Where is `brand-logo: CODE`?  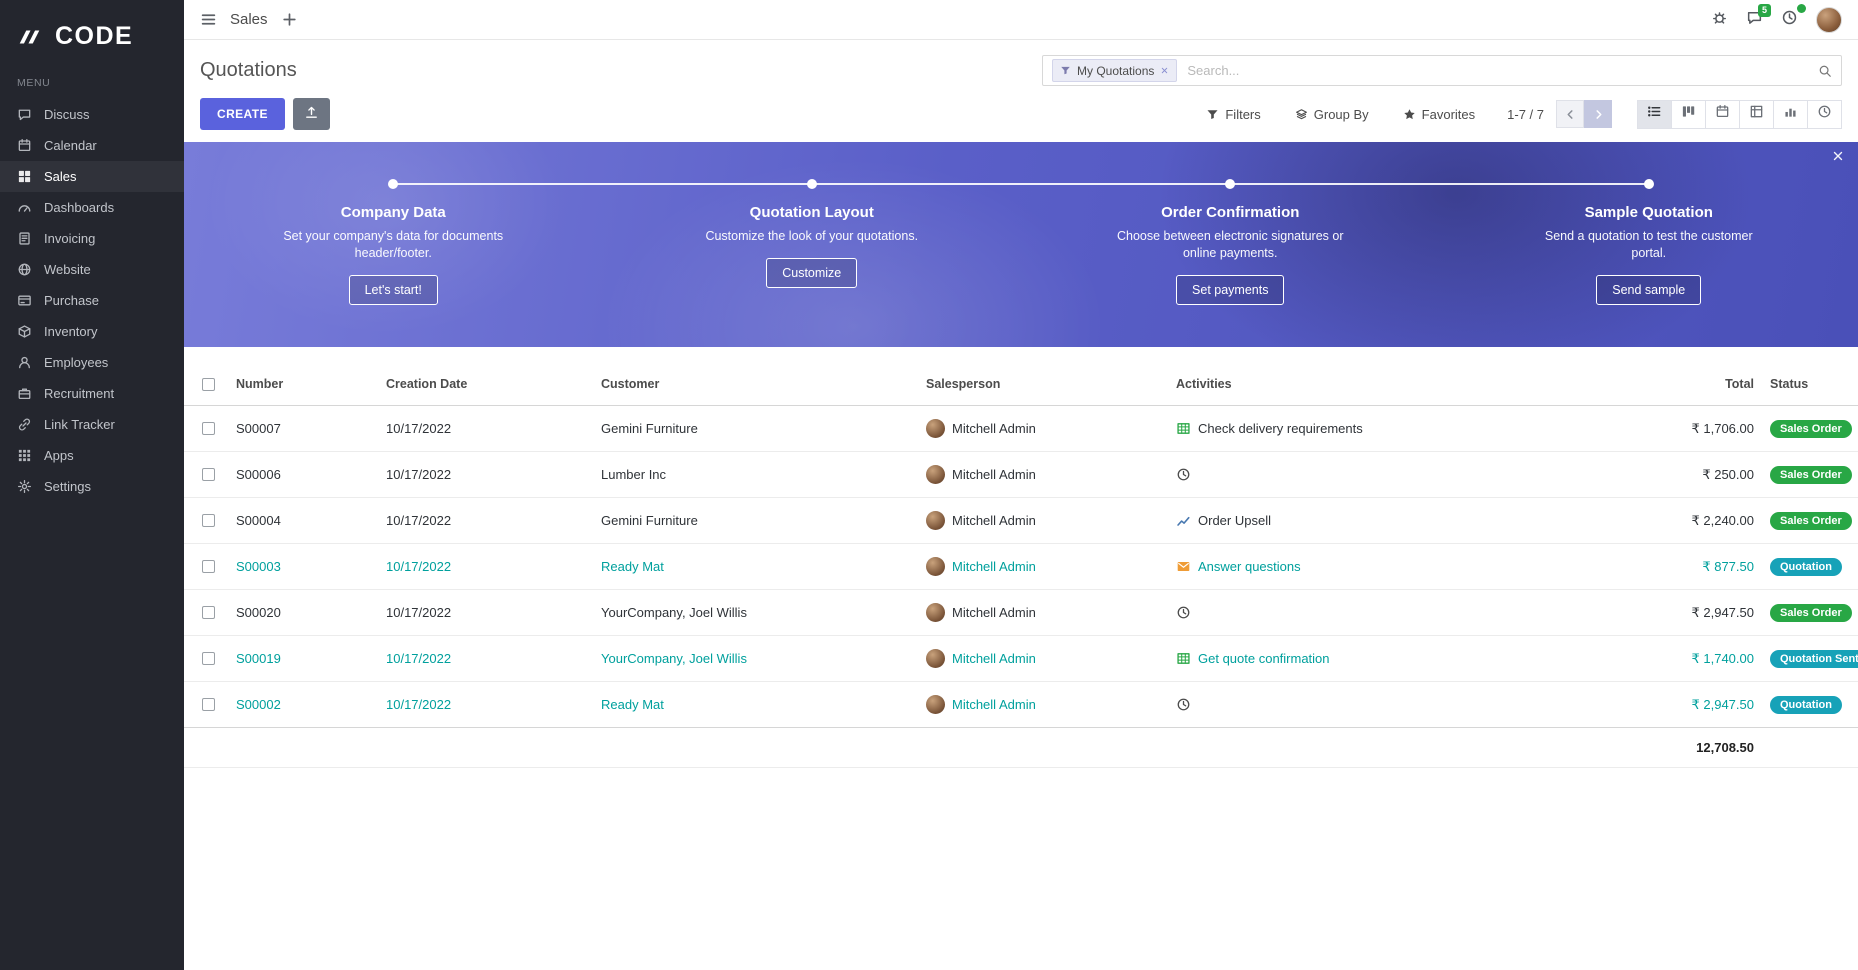 brand-logo: CODE is located at coordinates (92, 37).